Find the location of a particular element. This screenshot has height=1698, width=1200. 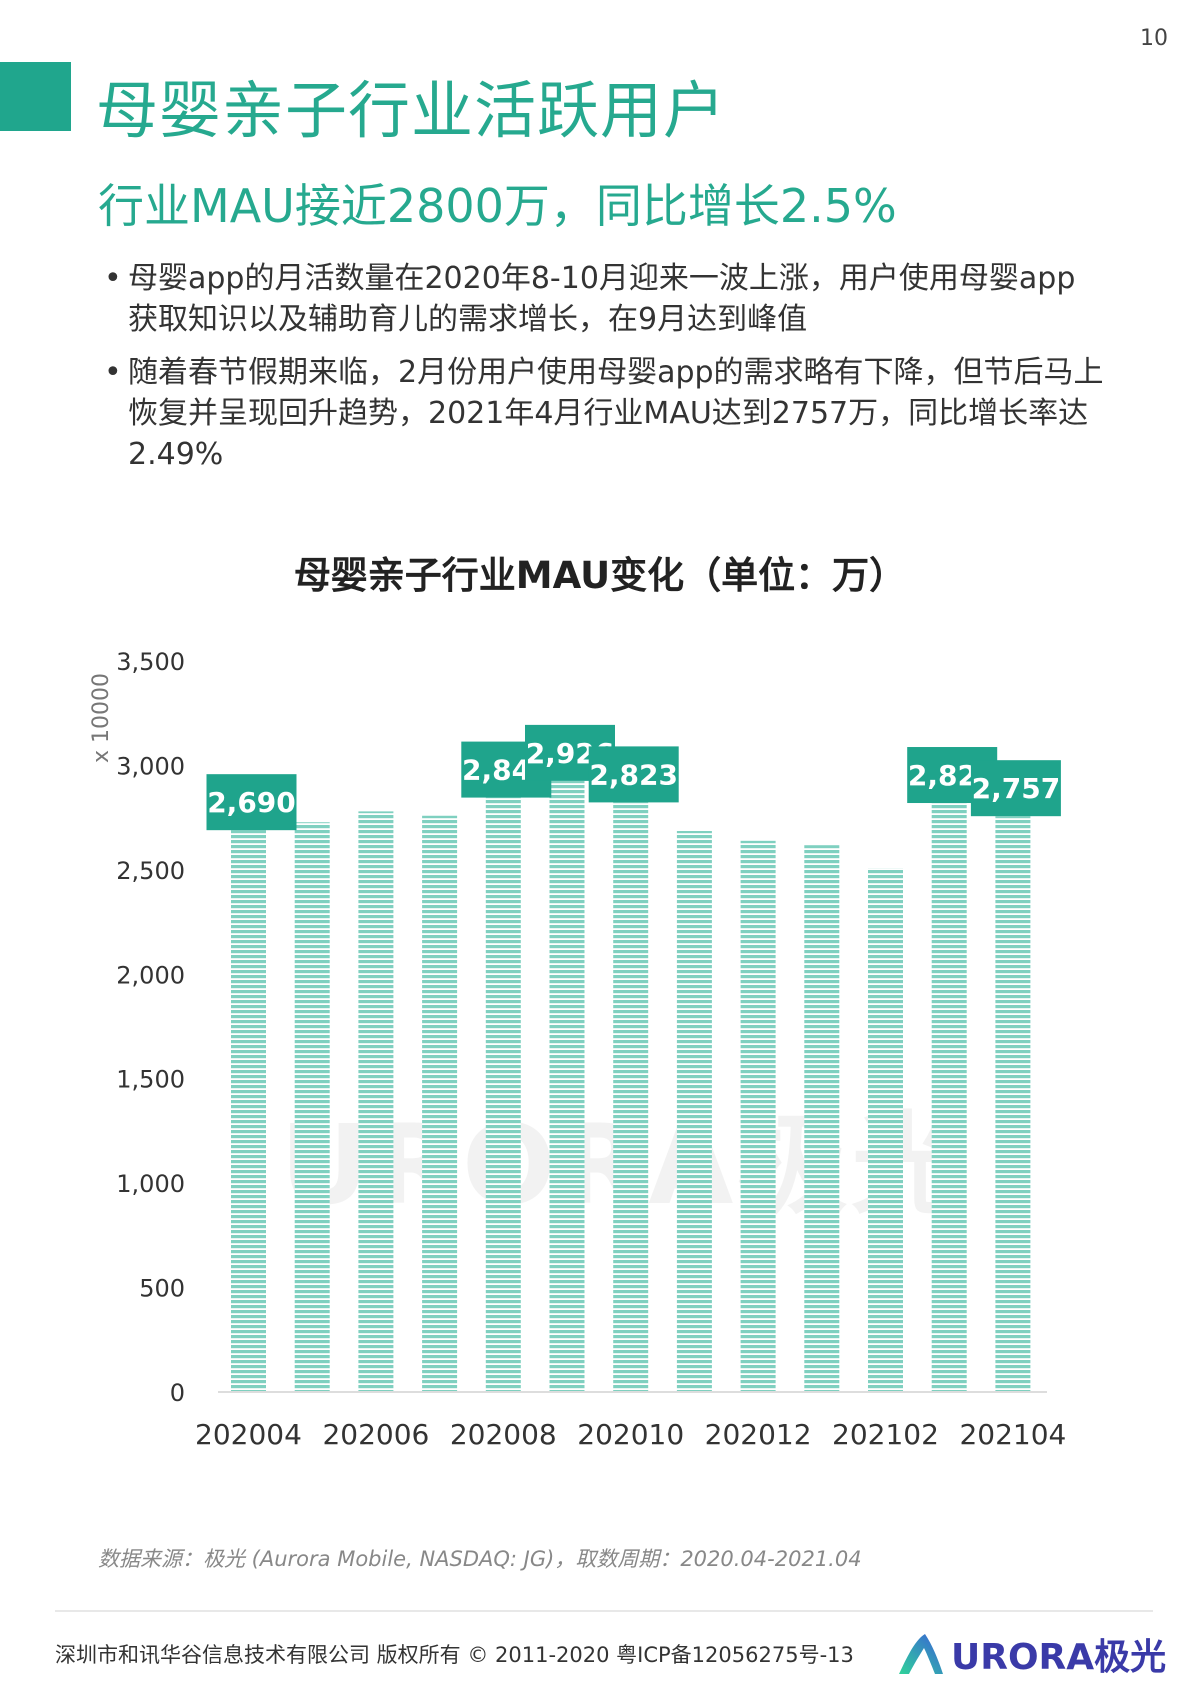

y-tick-label: 3,000 is located at coordinates (150, 766).